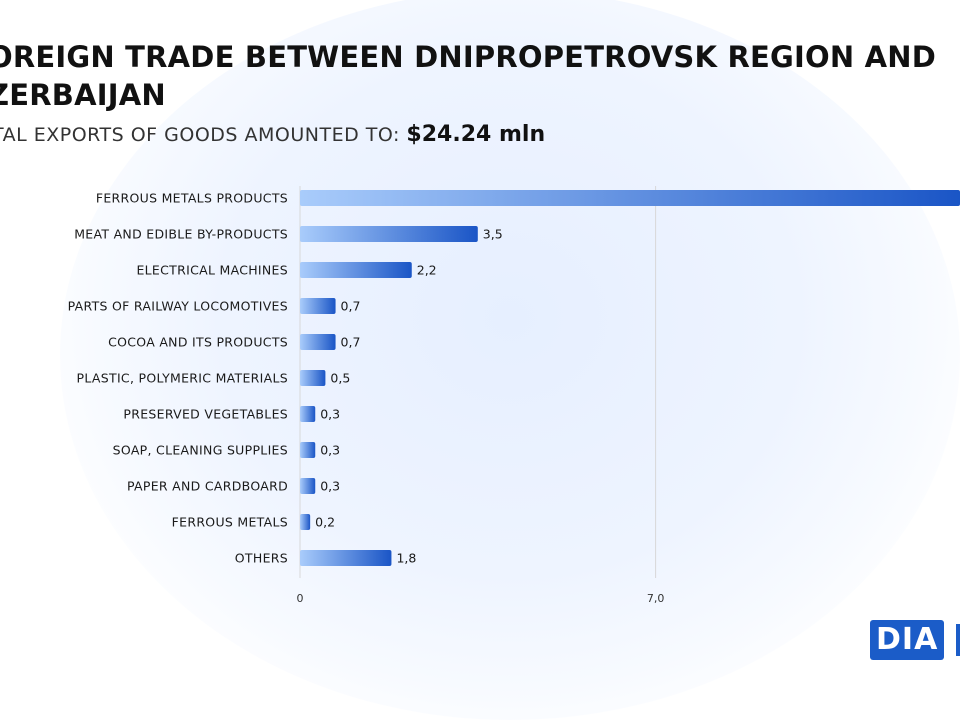 The image size is (960, 720). What do you see at coordinates (958, 640) in the screenshot?
I see `logo-side-mark` at bounding box center [958, 640].